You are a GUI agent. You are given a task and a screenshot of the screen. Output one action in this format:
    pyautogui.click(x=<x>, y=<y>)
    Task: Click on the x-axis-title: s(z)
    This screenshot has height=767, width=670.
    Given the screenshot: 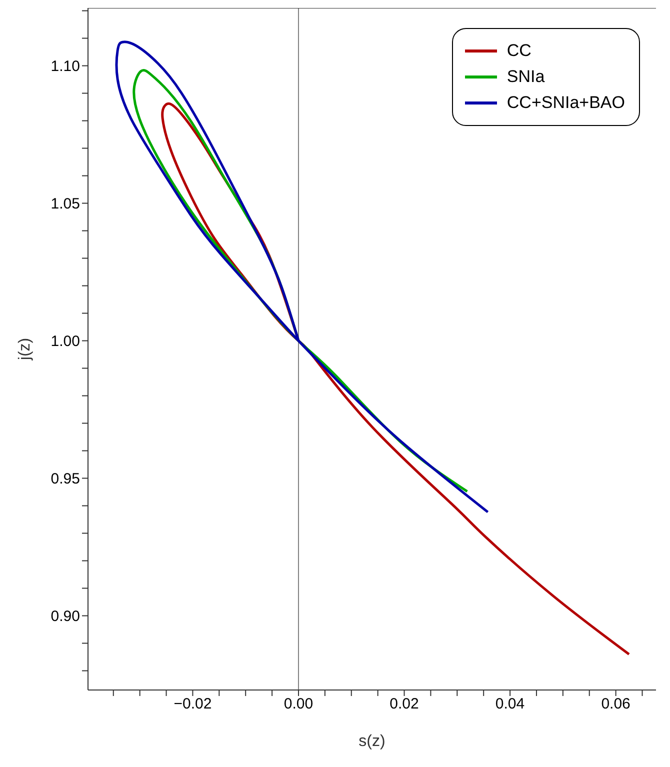 What is the action you would take?
    pyautogui.click(x=372, y=741)
    